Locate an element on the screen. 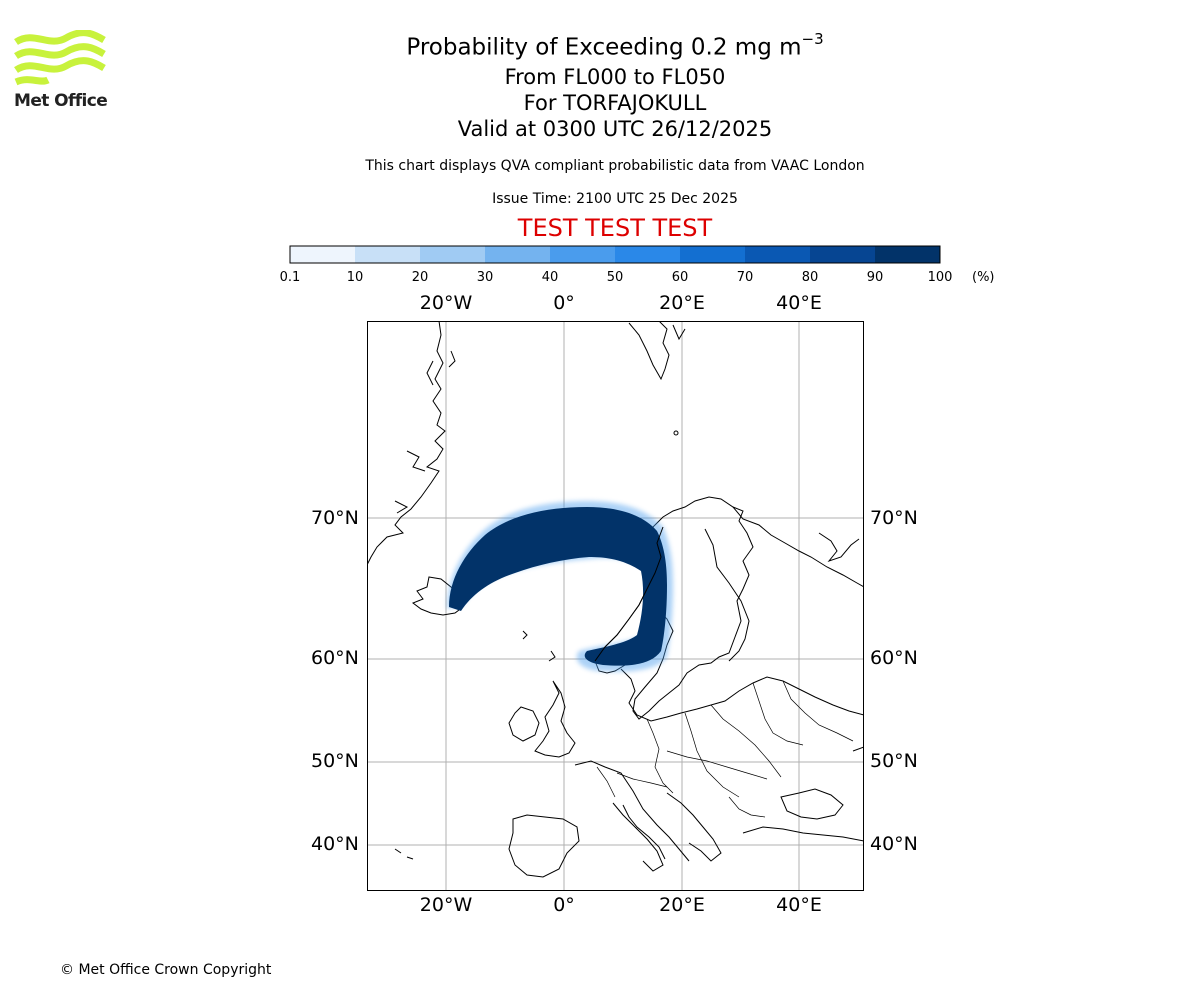 This screenshot has width=1200, height=1000. colorbar-tick-label: 20 is located at coordinates (420, 277).